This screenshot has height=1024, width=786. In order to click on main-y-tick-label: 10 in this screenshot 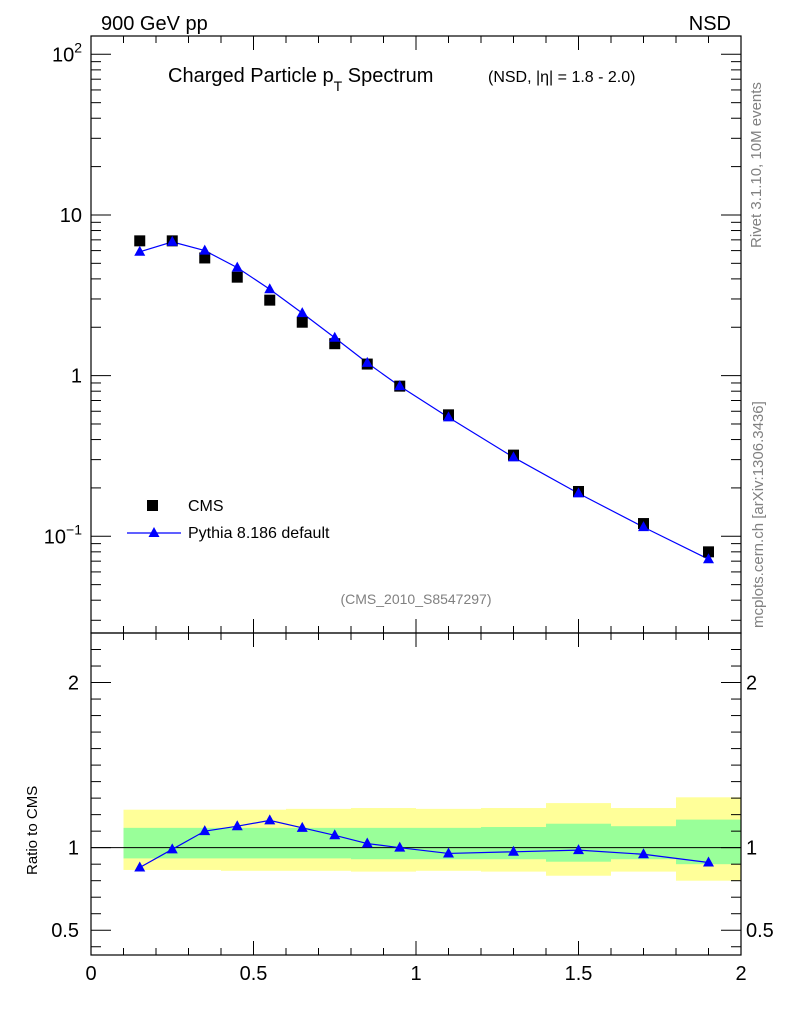, I will do `click(71, 216)`.